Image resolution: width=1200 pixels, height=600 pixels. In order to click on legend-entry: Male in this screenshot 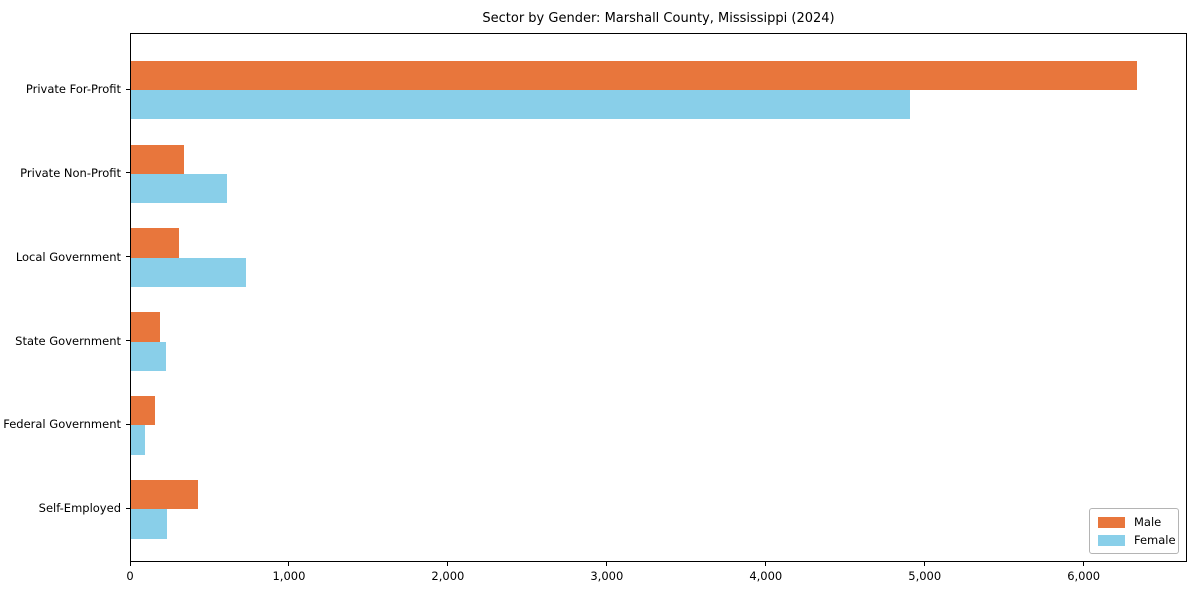, I will do `click(1134, 521)`.